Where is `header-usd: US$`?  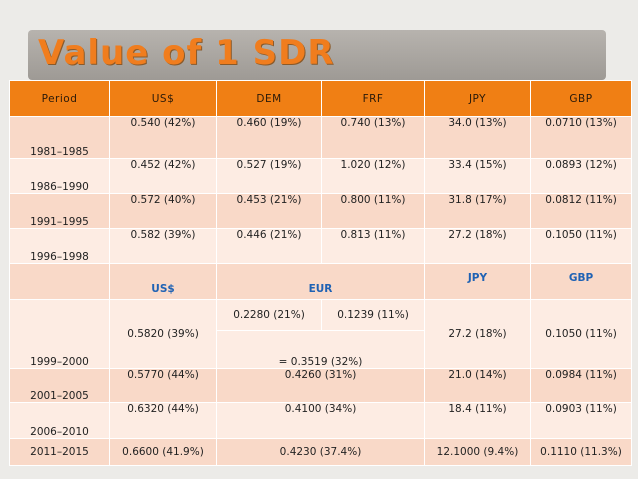 header-usd: US$ is located at coordinates (163, 98).